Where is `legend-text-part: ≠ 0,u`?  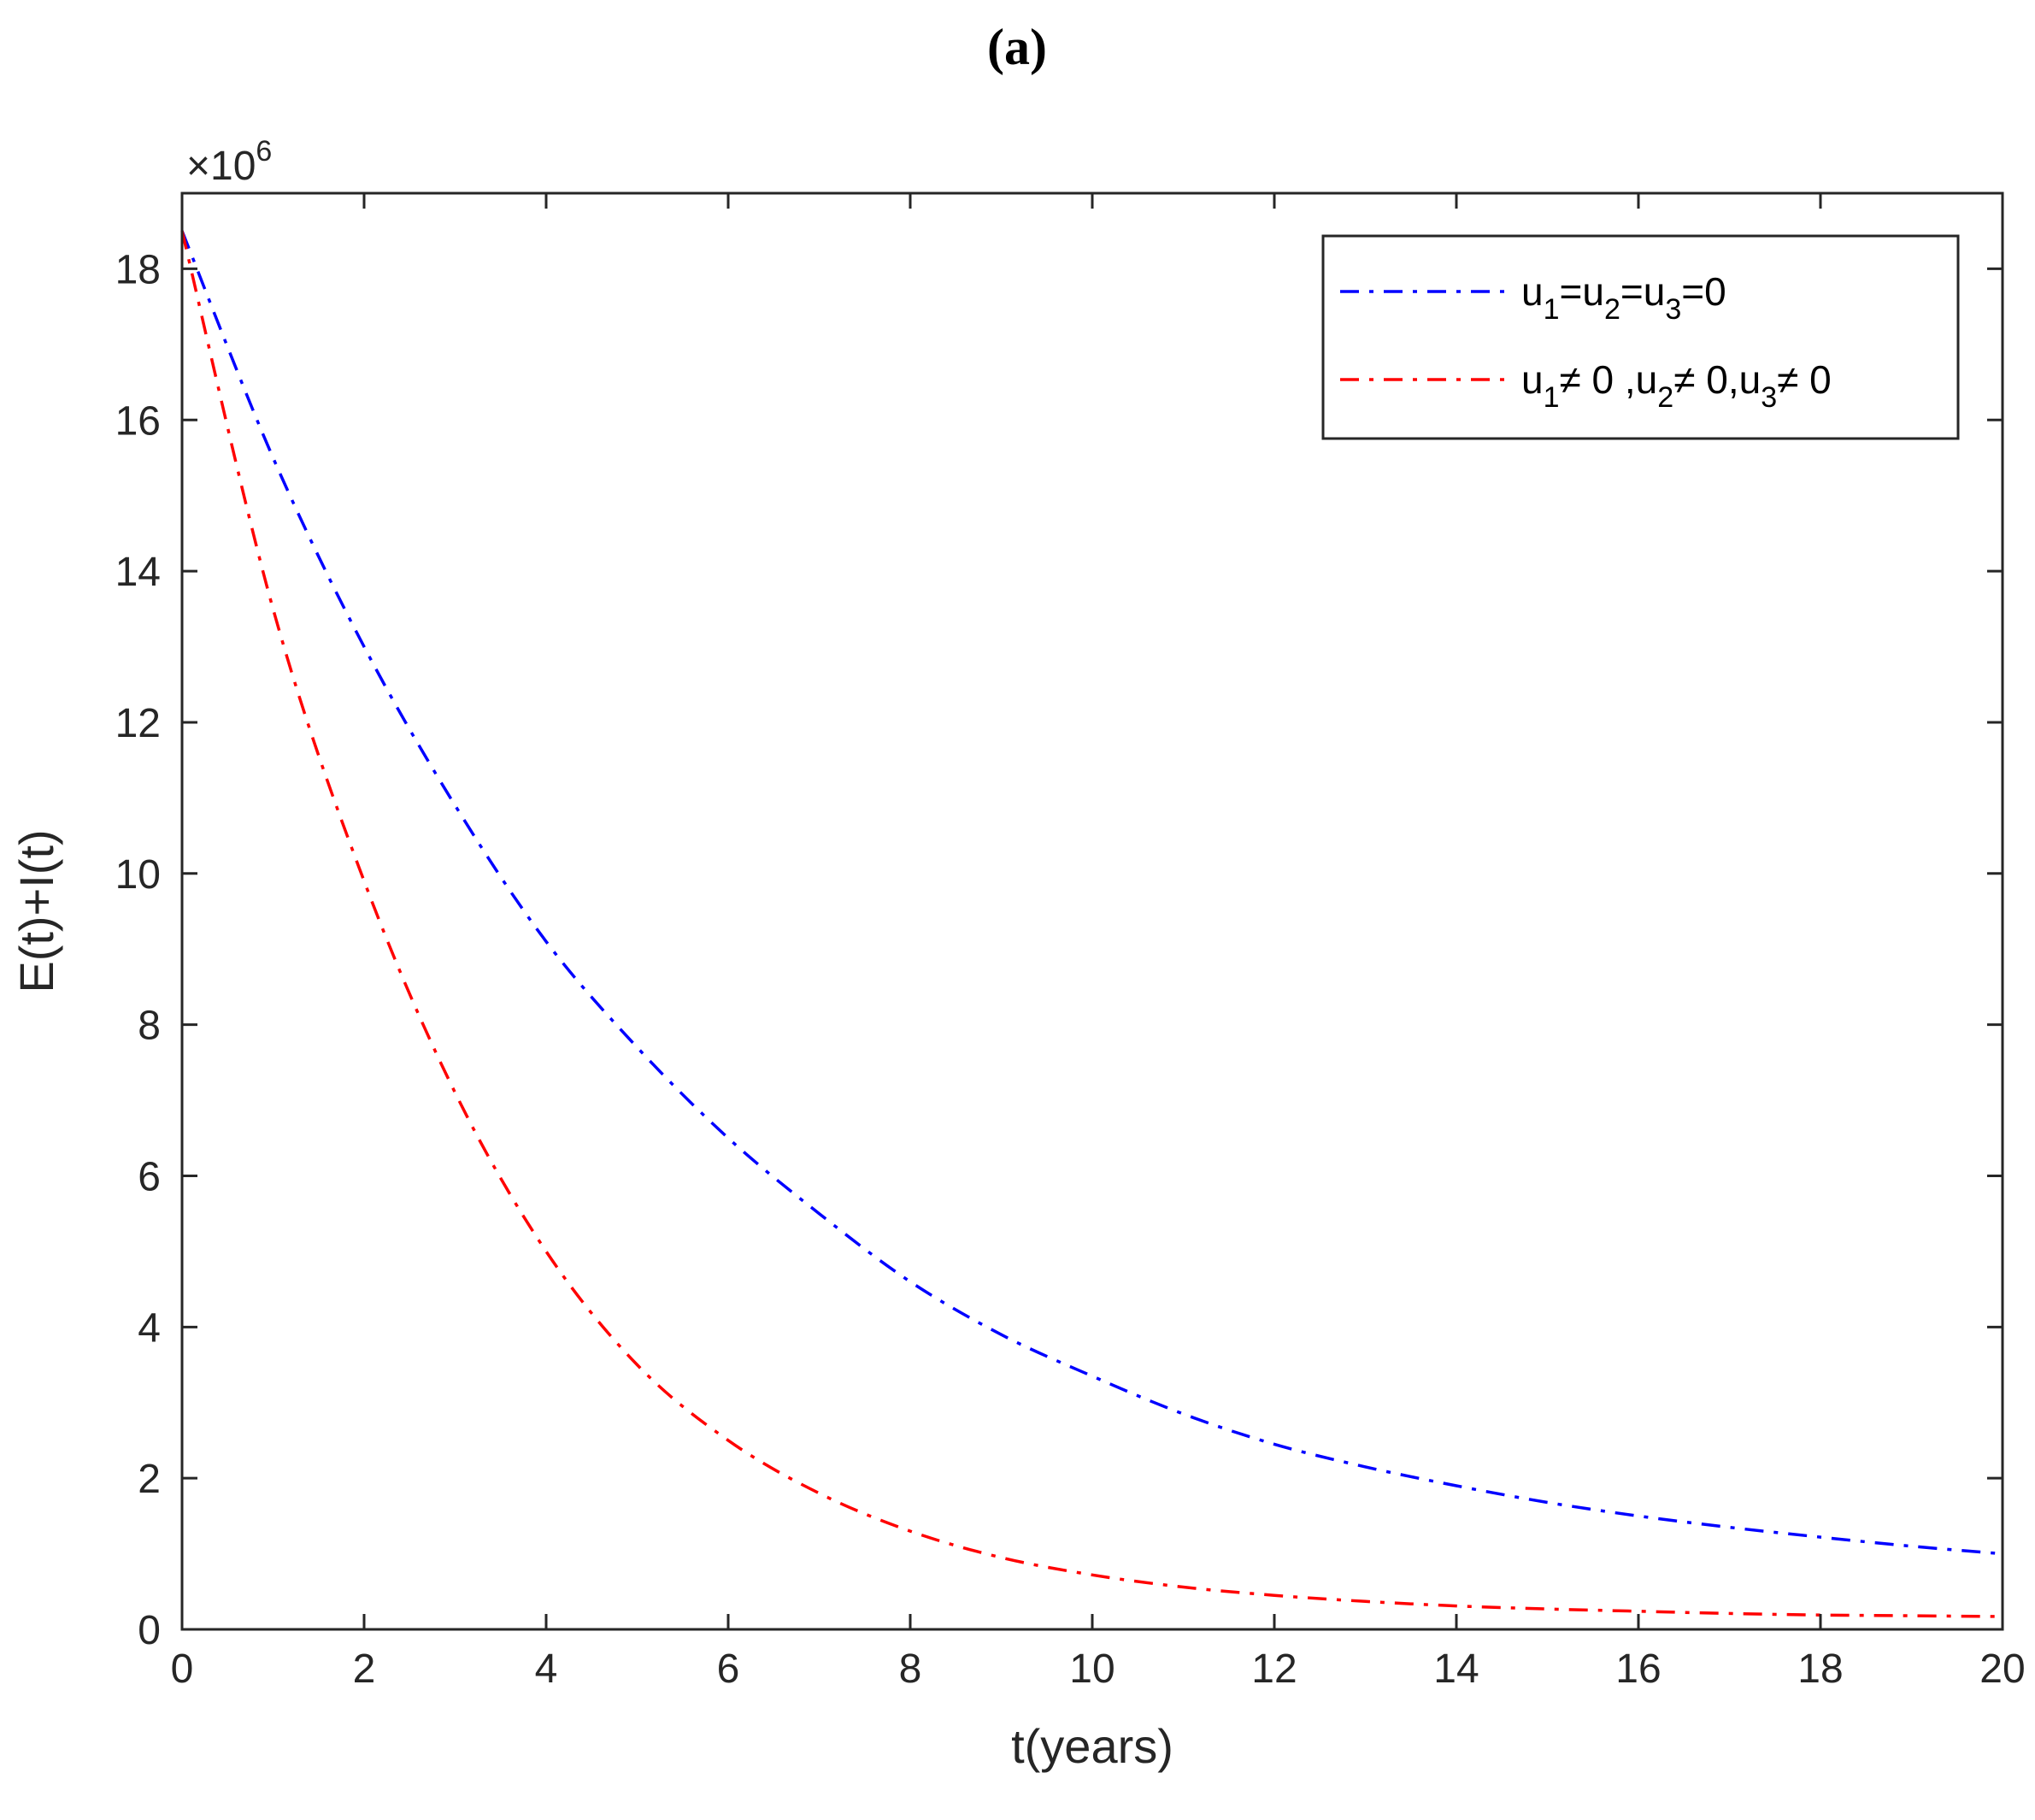 legend-text-part: ≠ 0,u is located at coordinates (1717, 380).